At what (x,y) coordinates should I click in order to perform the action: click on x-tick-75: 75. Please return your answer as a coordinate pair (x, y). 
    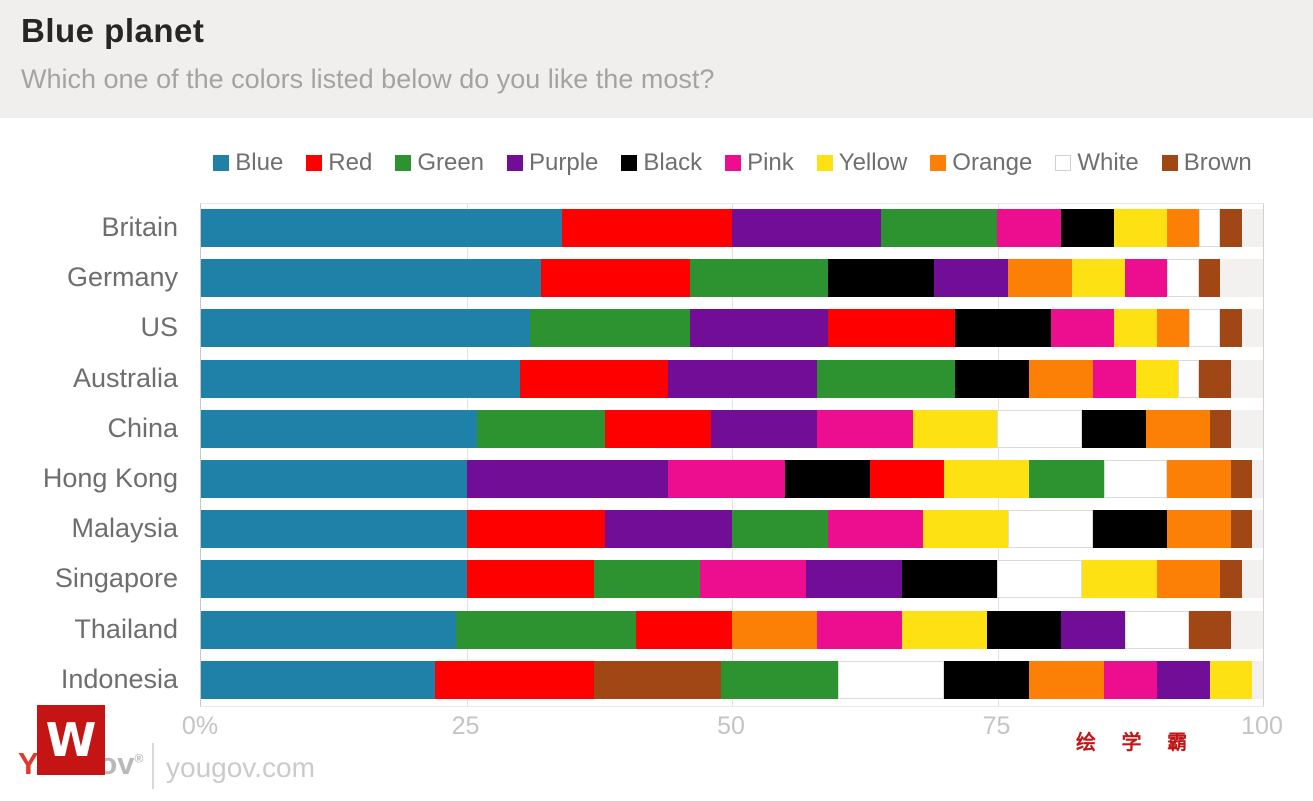
    Looking at the image, I should click on (996, 726).